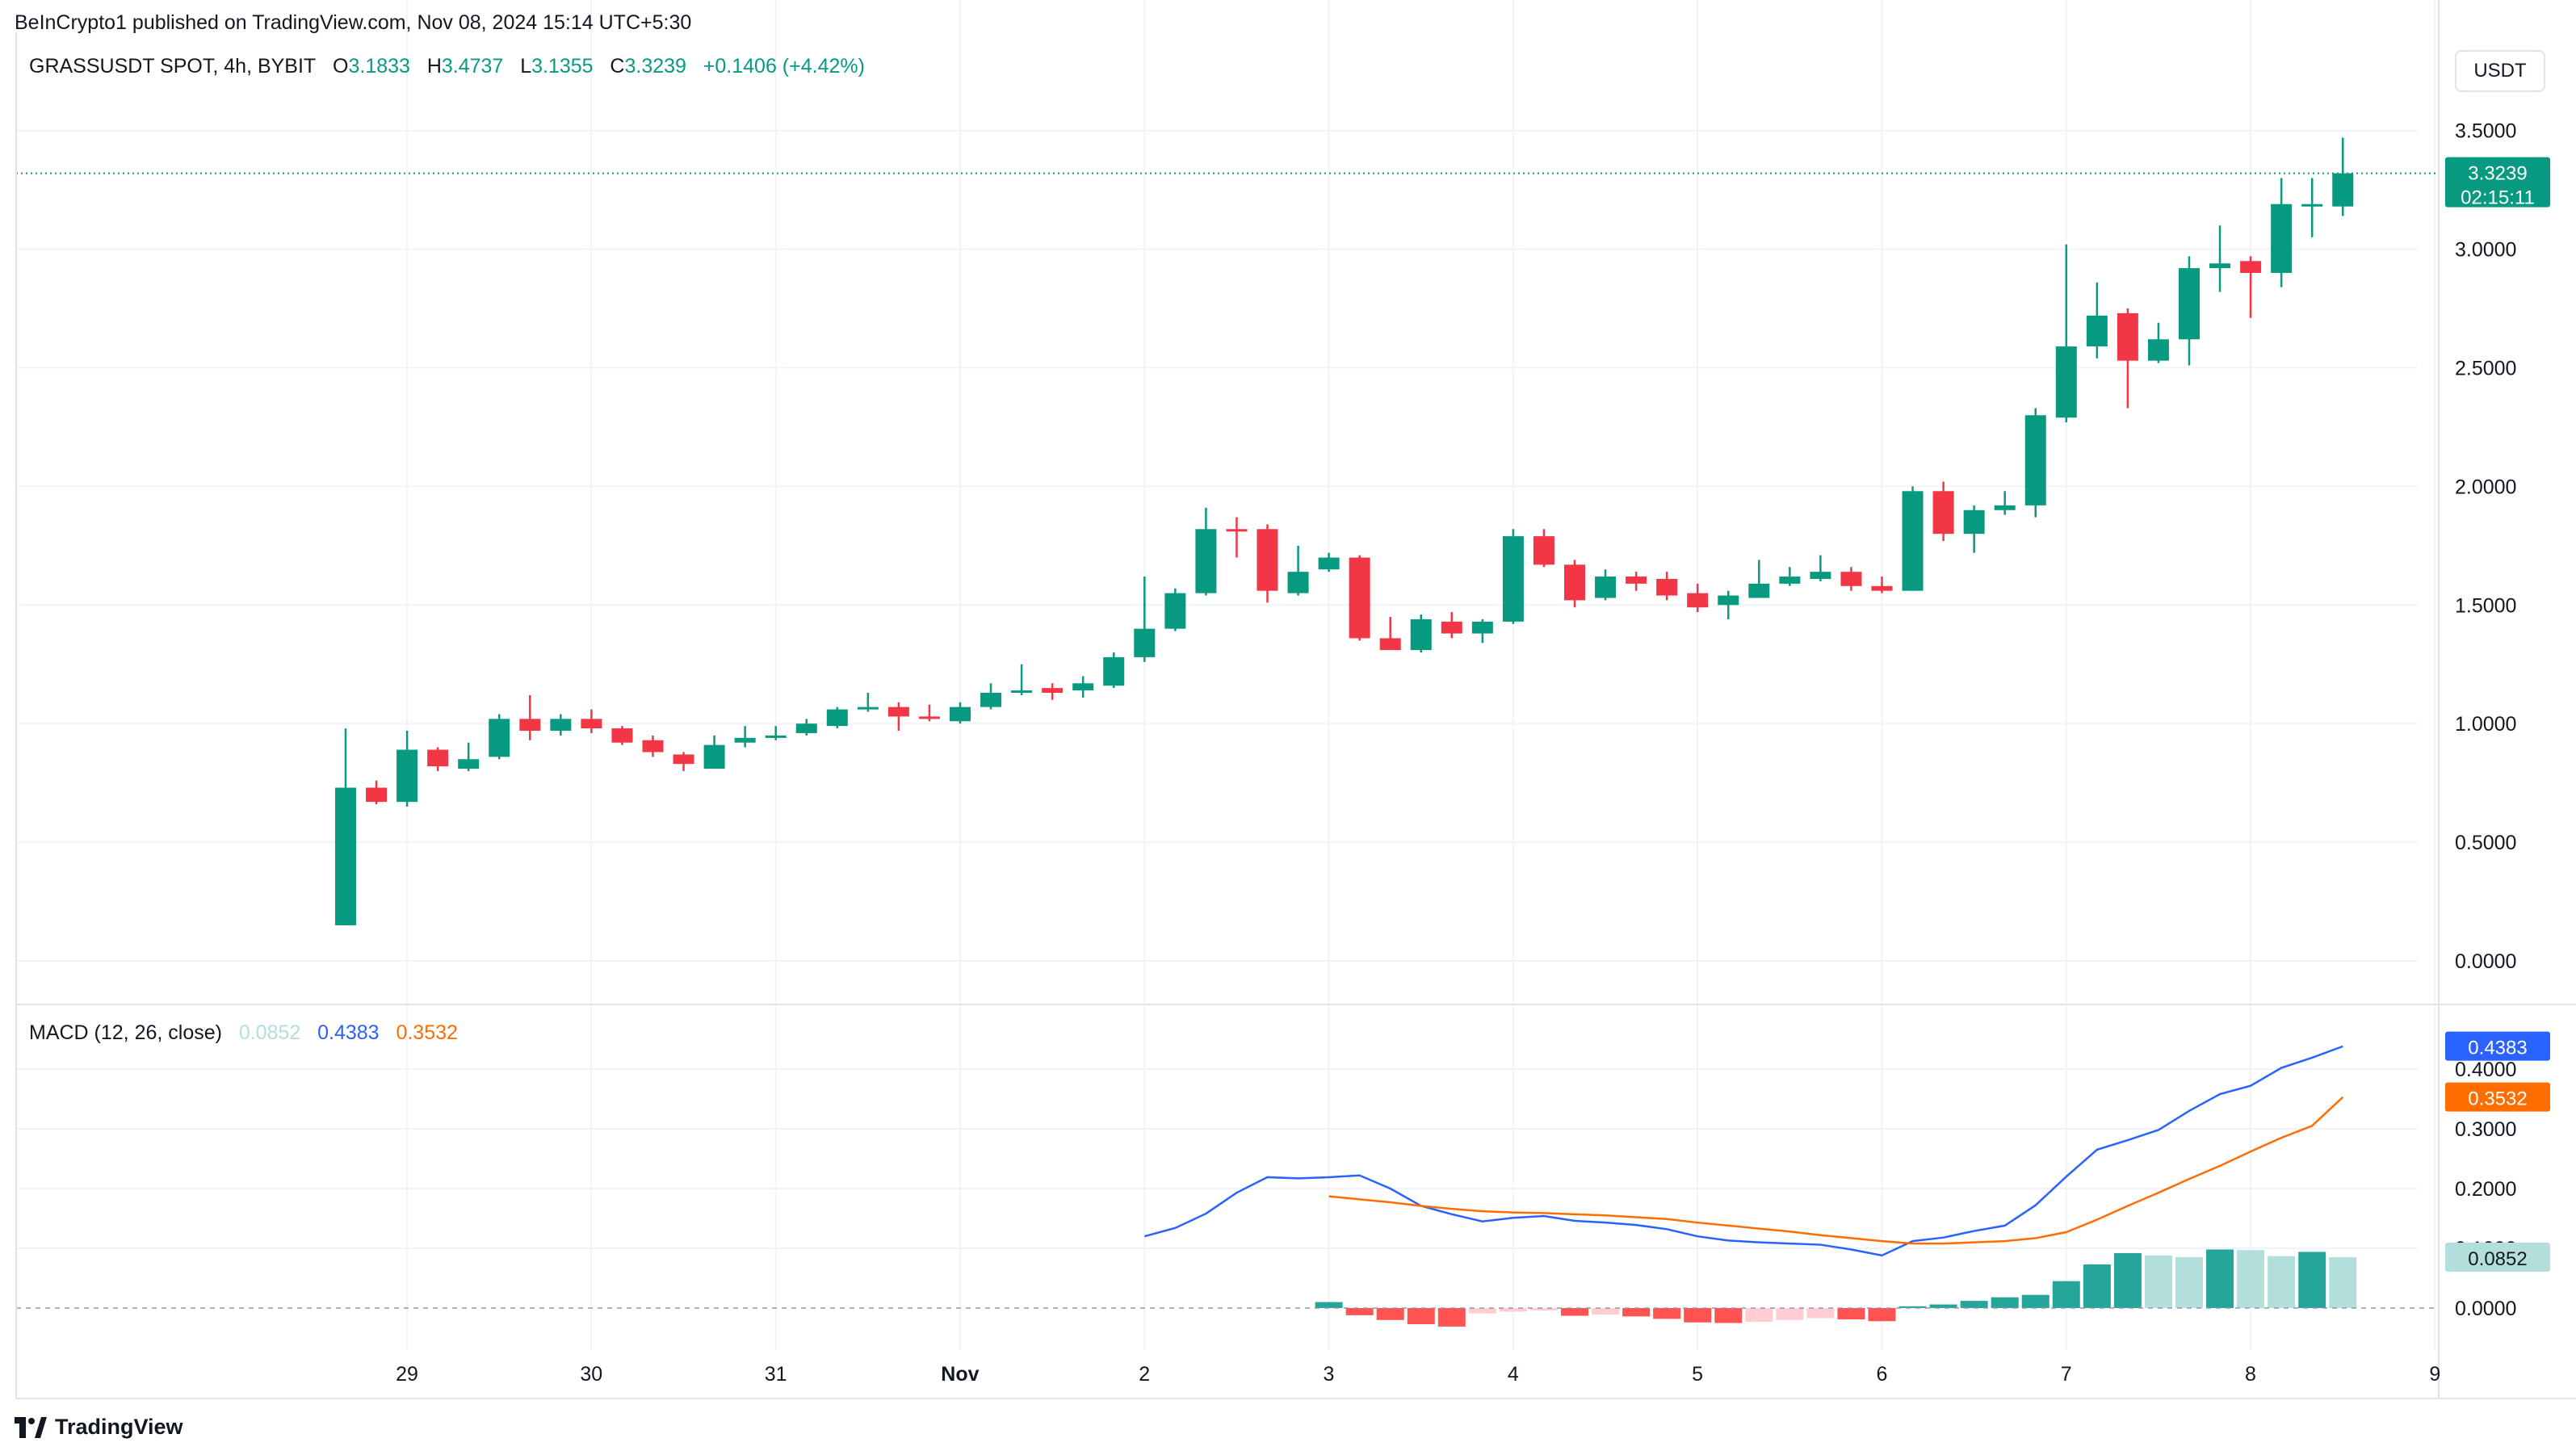  Describe the element at coordinates (125, 1032) in the screenshot. I see `macd-title: MACD (12, 26, close)` at that location.